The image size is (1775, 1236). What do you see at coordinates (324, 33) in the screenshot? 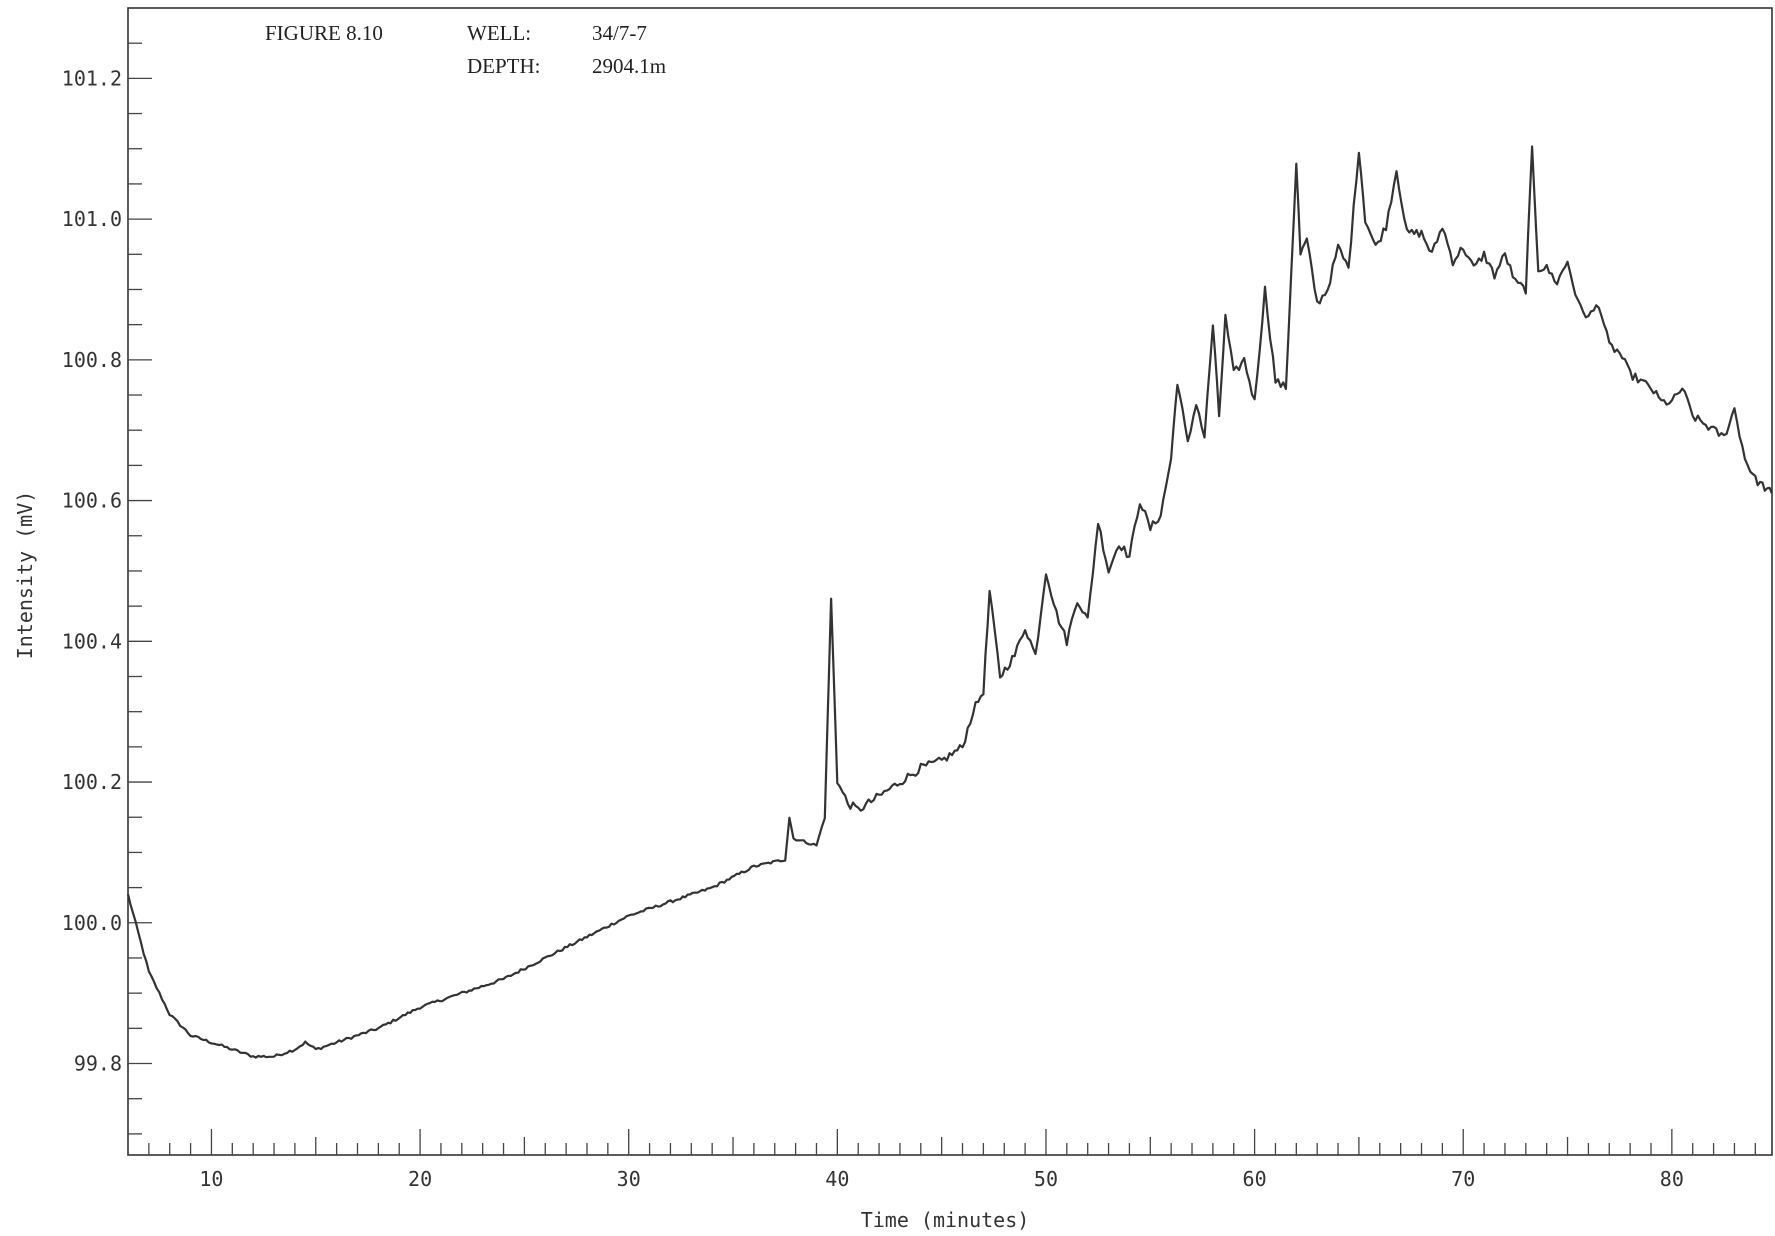
I see `figure-number: FIGURE 8.10` at bounding box center [324, 33].